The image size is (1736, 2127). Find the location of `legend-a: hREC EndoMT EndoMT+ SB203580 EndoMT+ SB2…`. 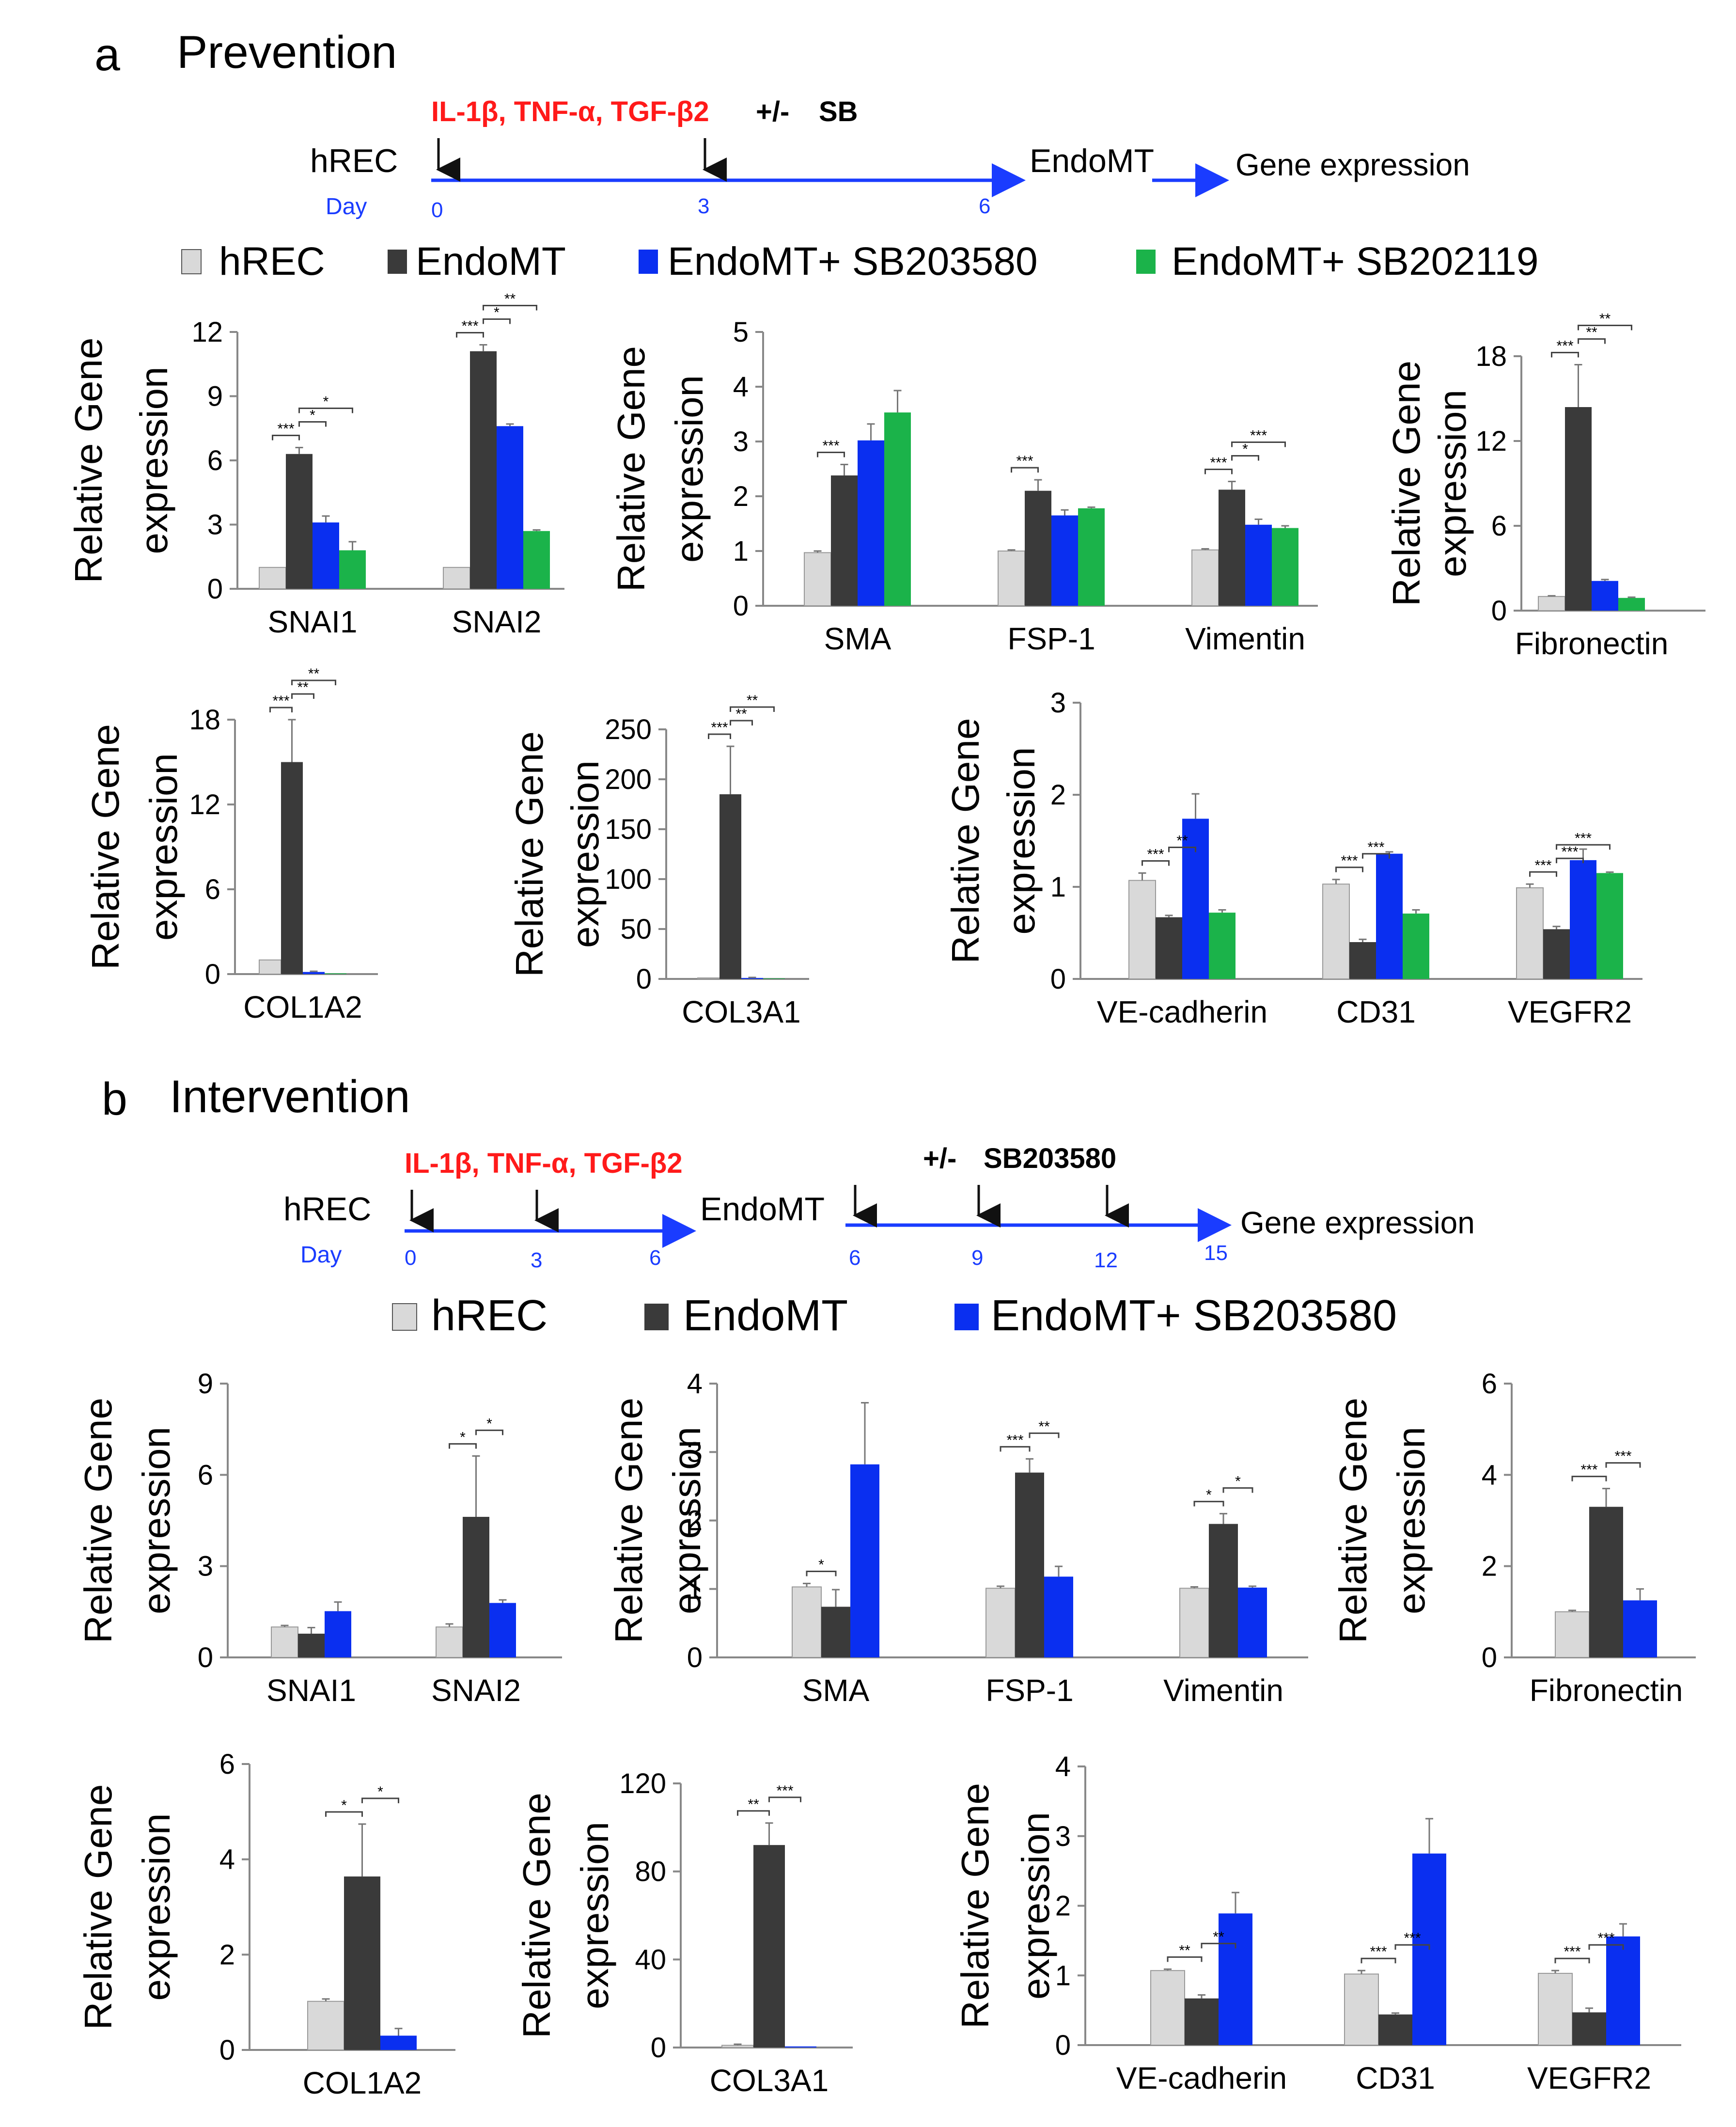

legend-a: hREC EndoMT EndoMT+ SB203580 EndoMT+ SB2… is located at coordinates (860, 261).